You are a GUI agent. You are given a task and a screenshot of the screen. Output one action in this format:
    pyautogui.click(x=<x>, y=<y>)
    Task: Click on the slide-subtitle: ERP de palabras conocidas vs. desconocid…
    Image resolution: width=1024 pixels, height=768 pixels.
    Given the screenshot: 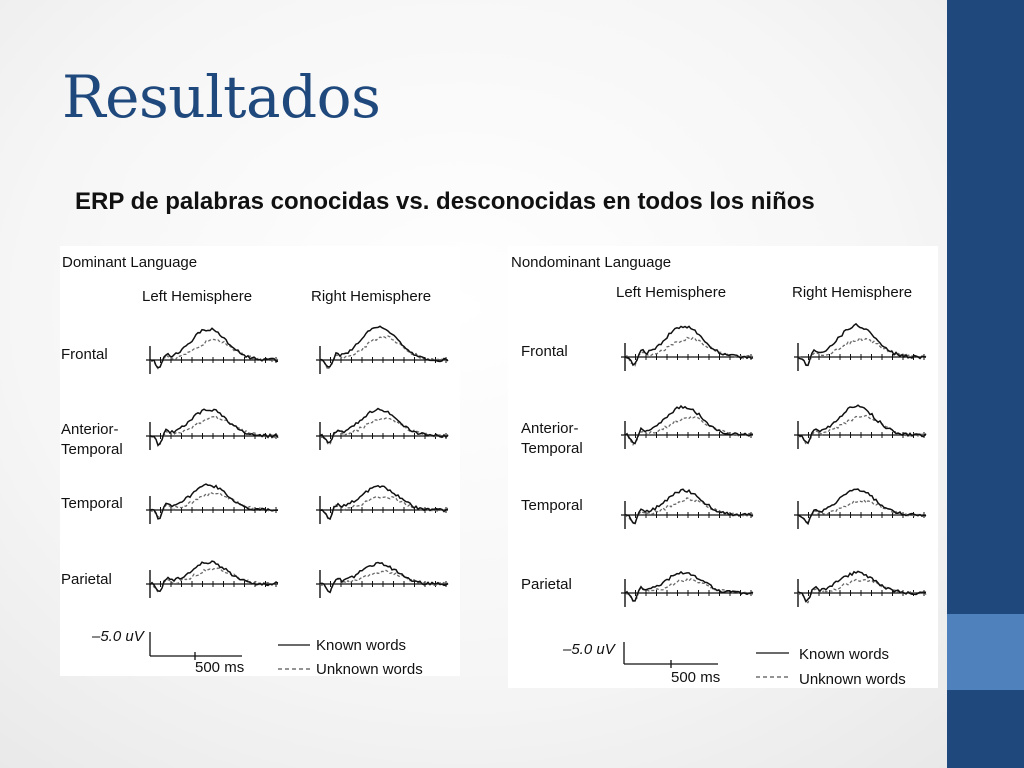 What is the action you would take?
    pyautogui.click(x=445, y=201)
    